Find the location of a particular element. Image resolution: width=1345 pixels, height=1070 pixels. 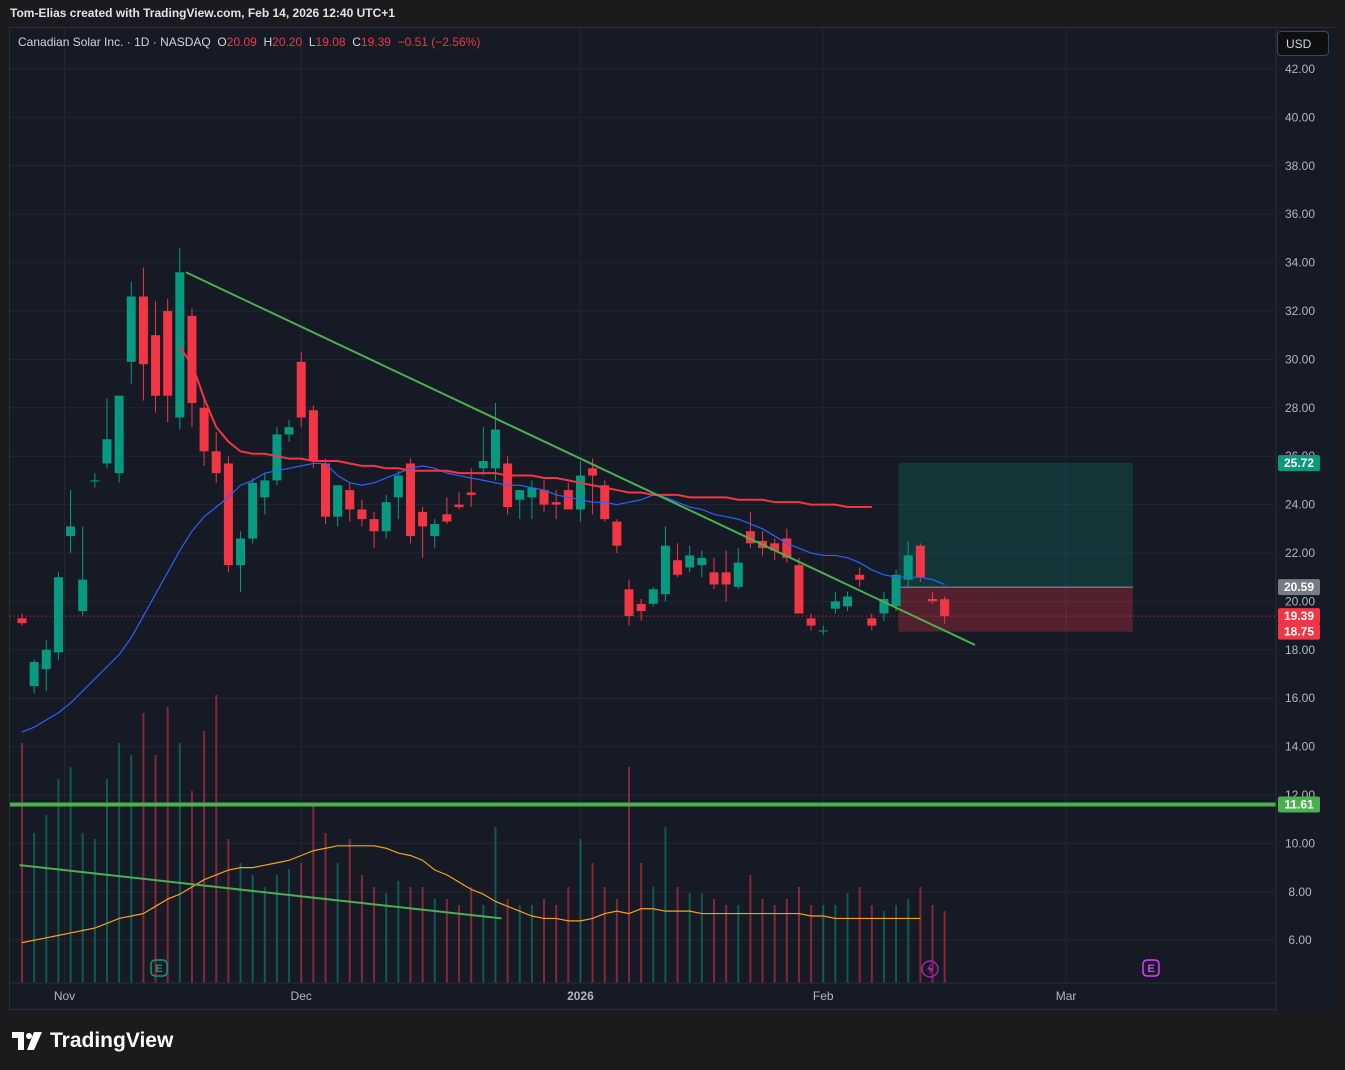

price-axis is located at coordinates (1306, 519).